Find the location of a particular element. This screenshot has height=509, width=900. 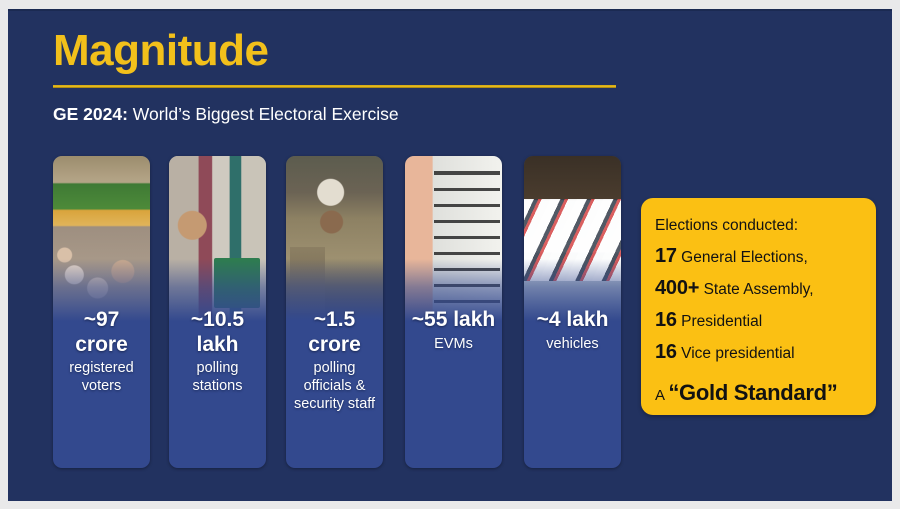

stat-card: ~97 crore registered voters is located at coordinates (101, 312).